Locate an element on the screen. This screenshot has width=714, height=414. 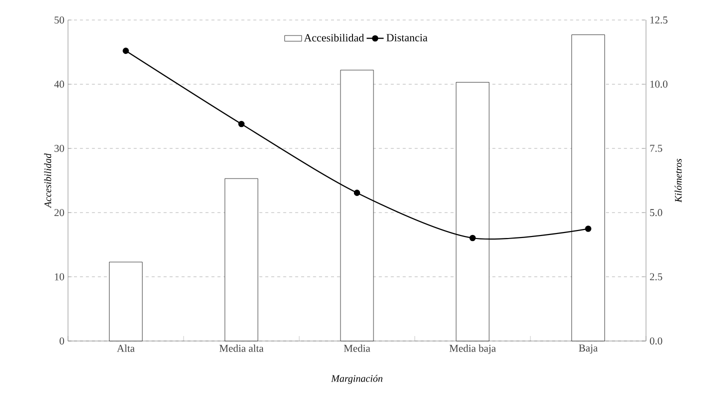
legend-label: Accesibilidad is located at coordinates (334, 38).